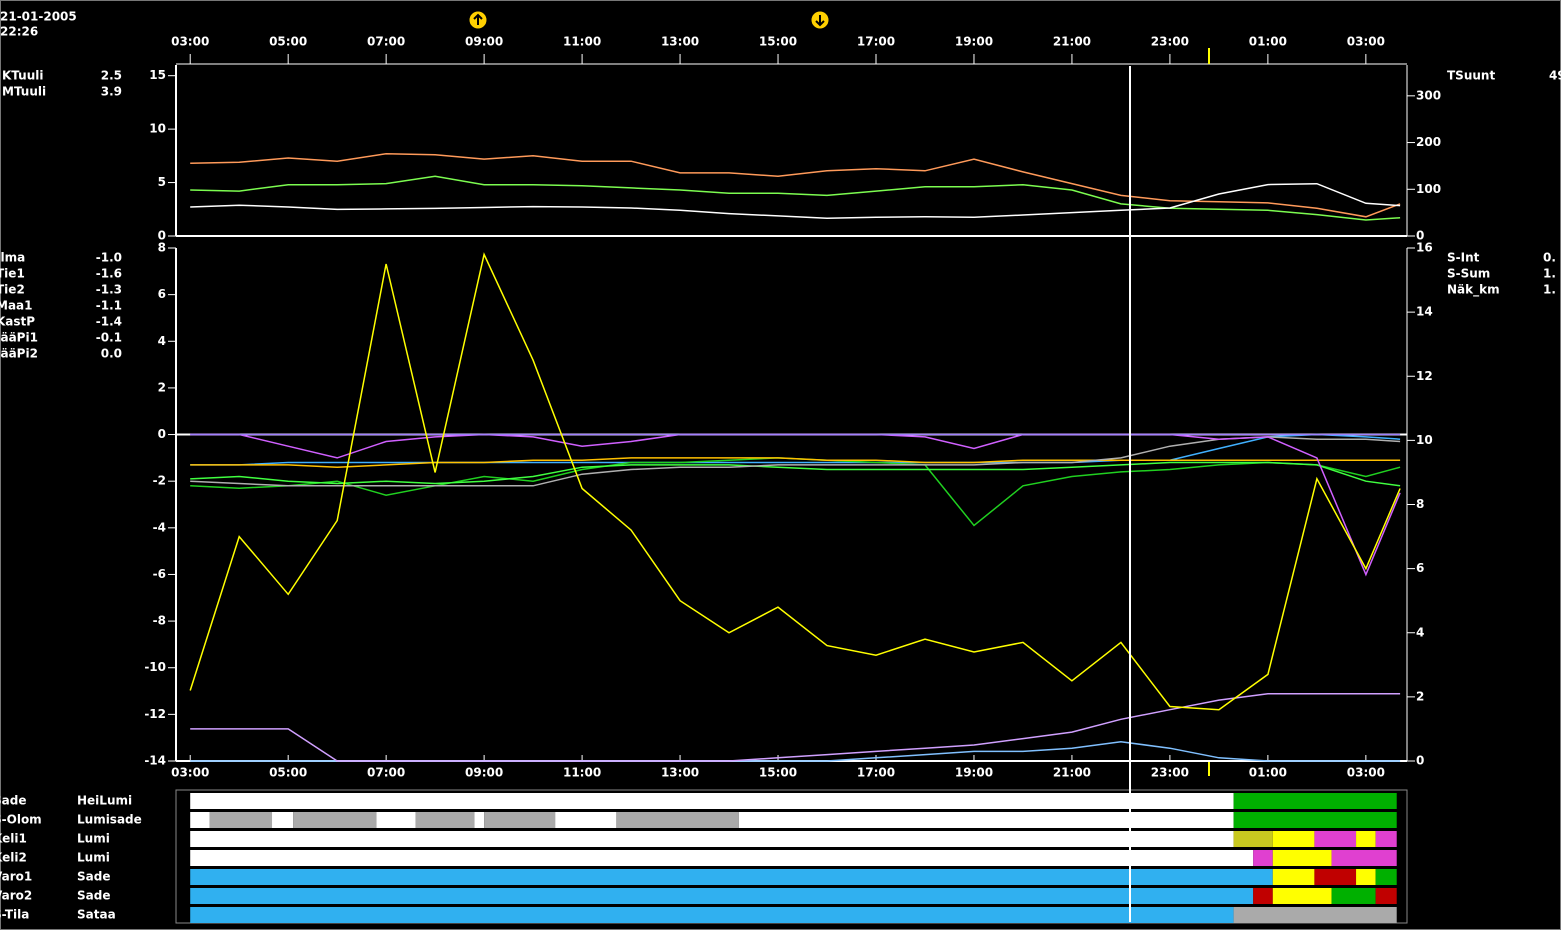 This screenshot has width=1561, height=930. Describe the element at coordinates (19, 32) in the screenshot. I see `time: 22:26` at that location.